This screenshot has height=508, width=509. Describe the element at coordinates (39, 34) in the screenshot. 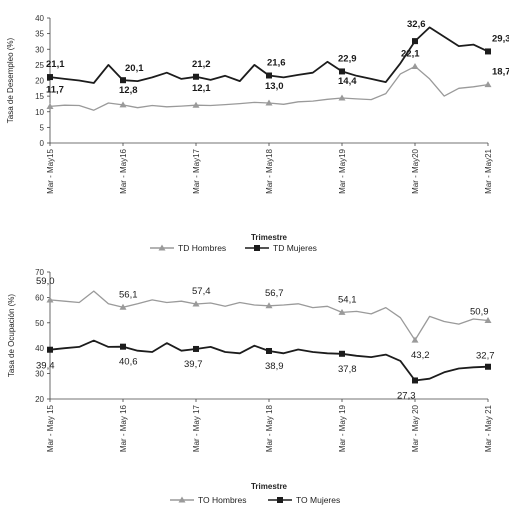

I see `y-tick-label: 35` at that location.